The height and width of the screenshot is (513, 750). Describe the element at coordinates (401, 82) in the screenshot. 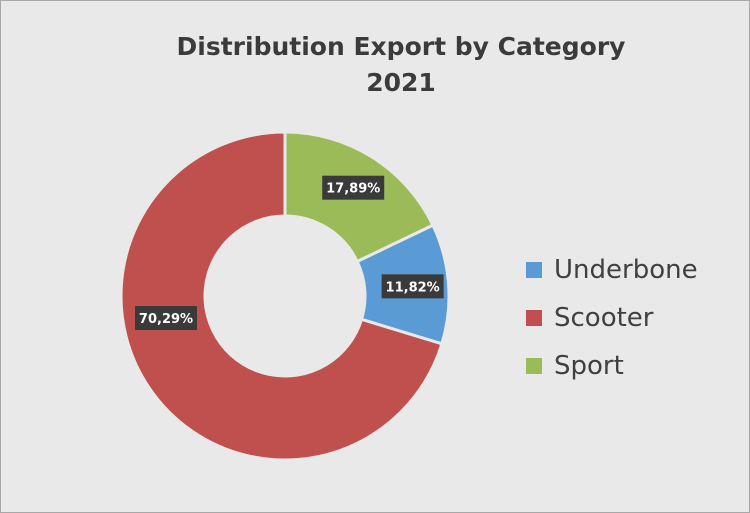

I see `chart-title-line-2: 2021` at that location.